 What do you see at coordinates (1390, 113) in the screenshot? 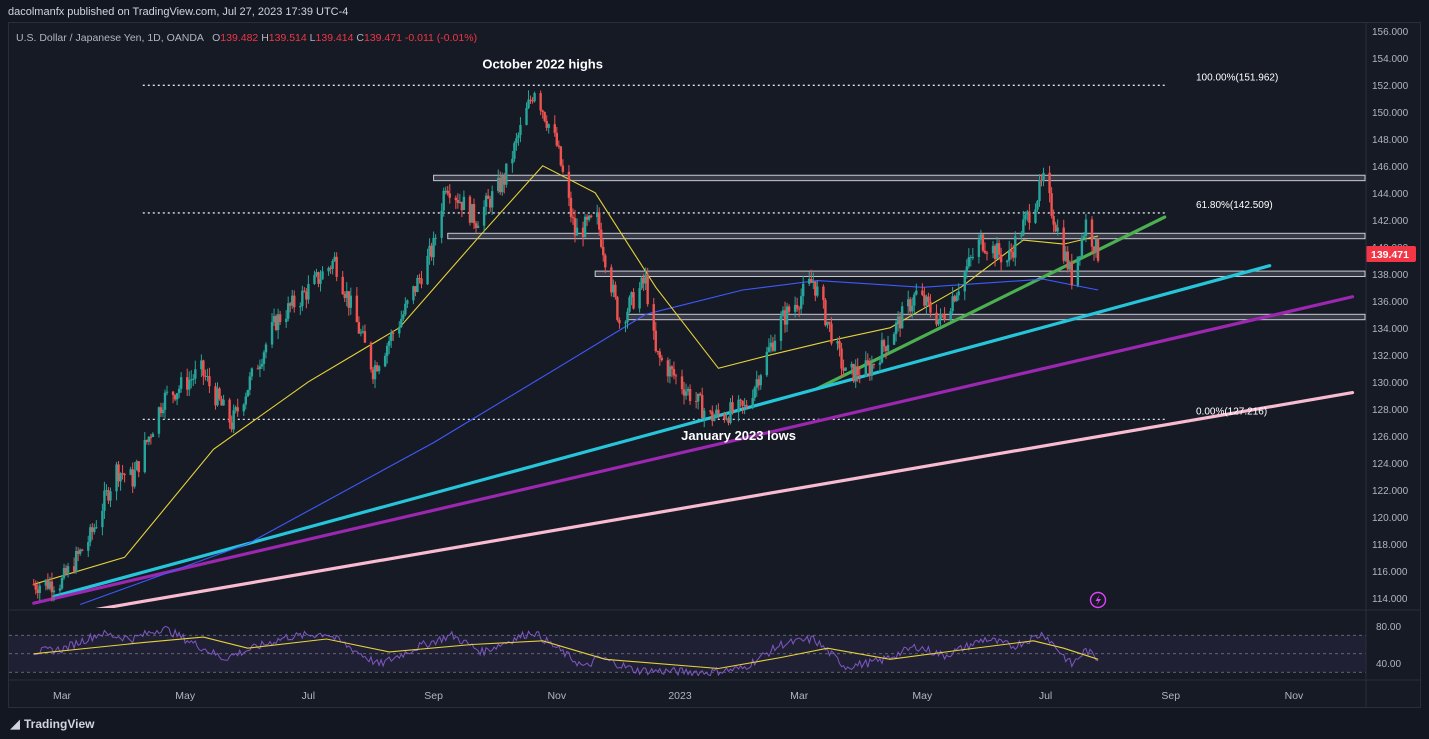
I see `y-tick-label: 150.000` at bounding box center [1390, 113].